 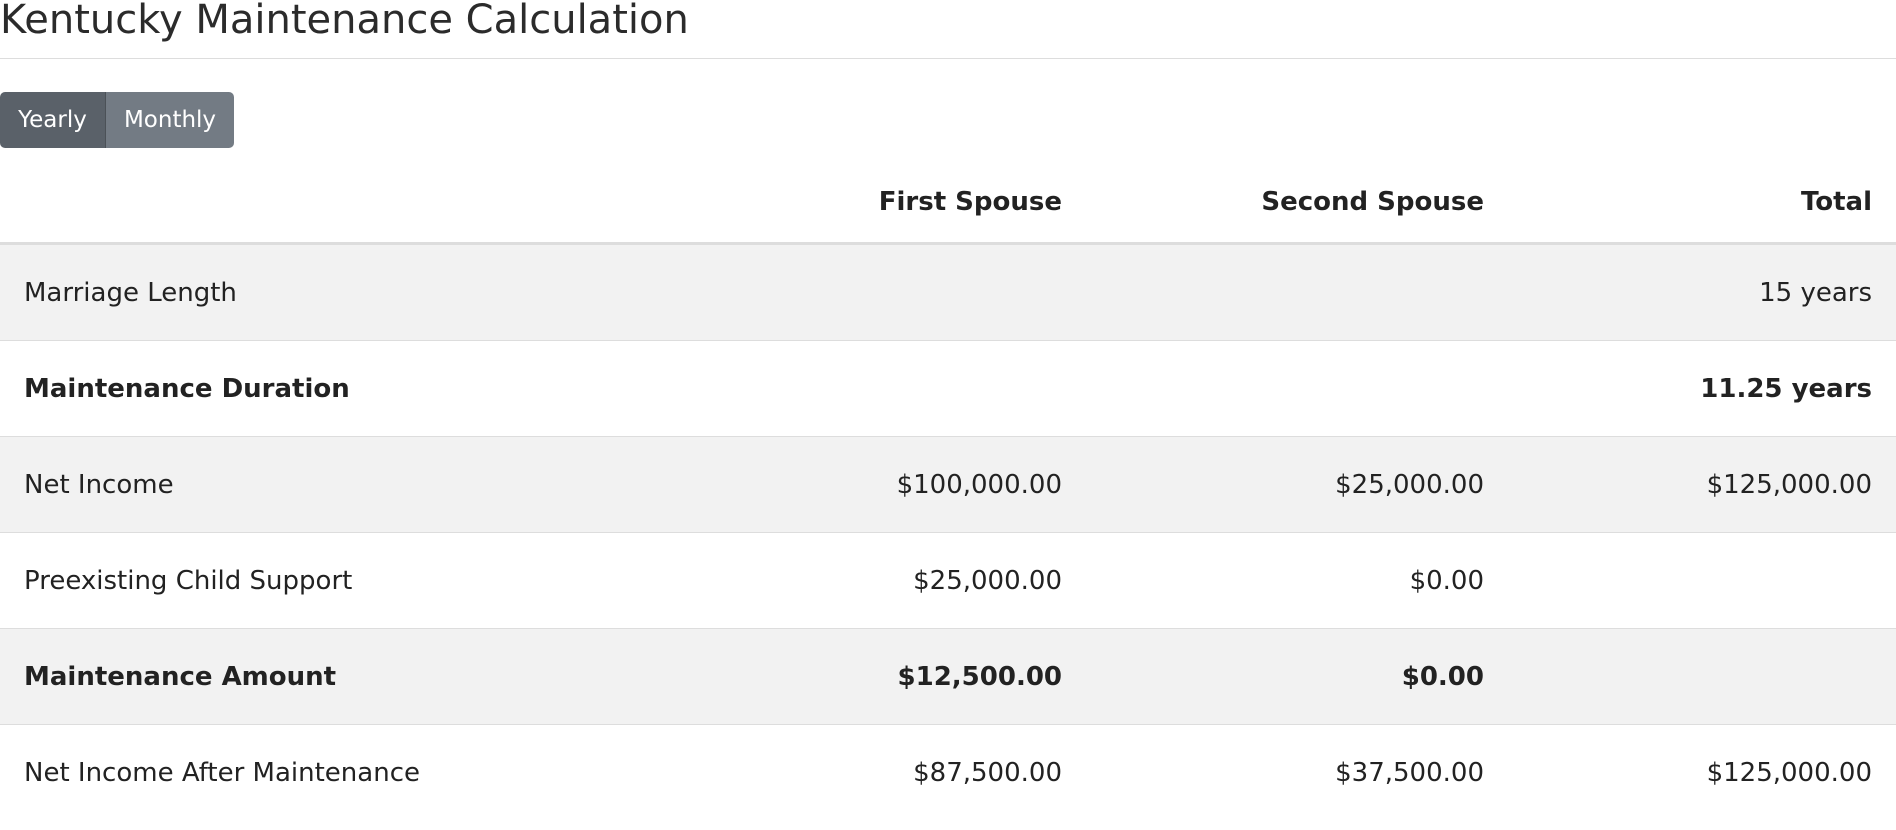 I want to click on row-maintenance-duration: Maintenance Duration 11.25 years, so click(x=948, y=388).